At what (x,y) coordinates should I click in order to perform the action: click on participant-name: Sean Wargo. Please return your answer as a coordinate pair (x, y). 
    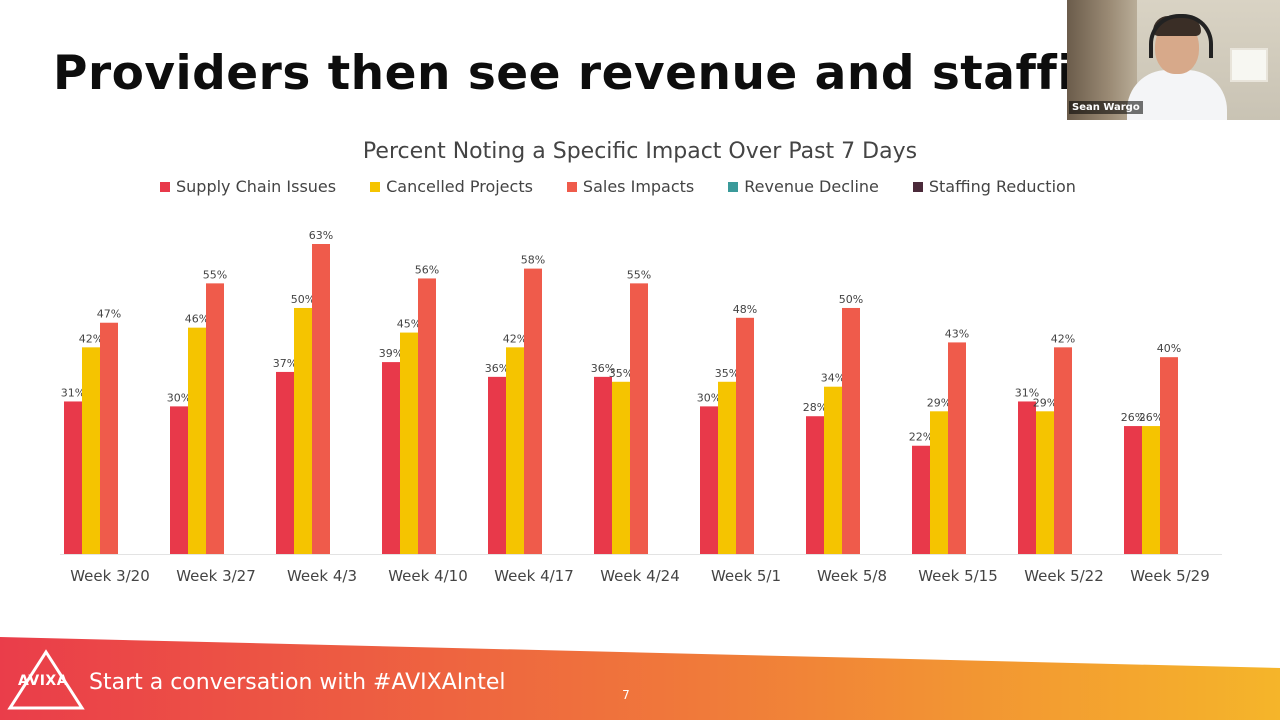
    Looking at the image, I should click on (1106, 107).